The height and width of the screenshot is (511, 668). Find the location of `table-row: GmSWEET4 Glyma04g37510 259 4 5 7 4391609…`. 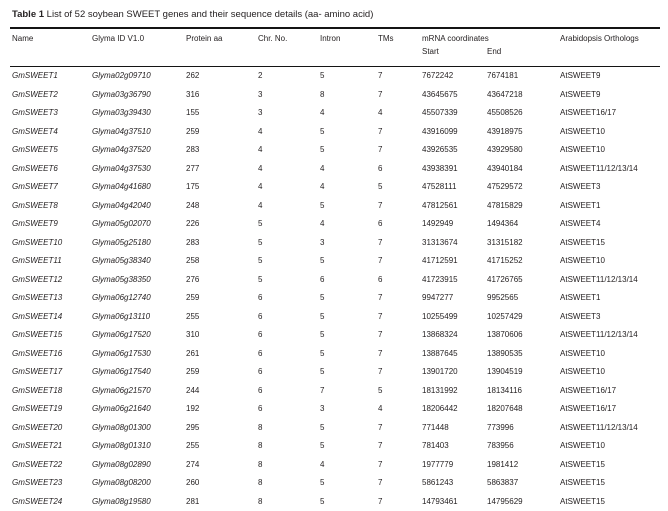

table-row: GmSWEET4 Glyma04g37510 259 4 5 7 4391609… is located at coordinates (335, 131).